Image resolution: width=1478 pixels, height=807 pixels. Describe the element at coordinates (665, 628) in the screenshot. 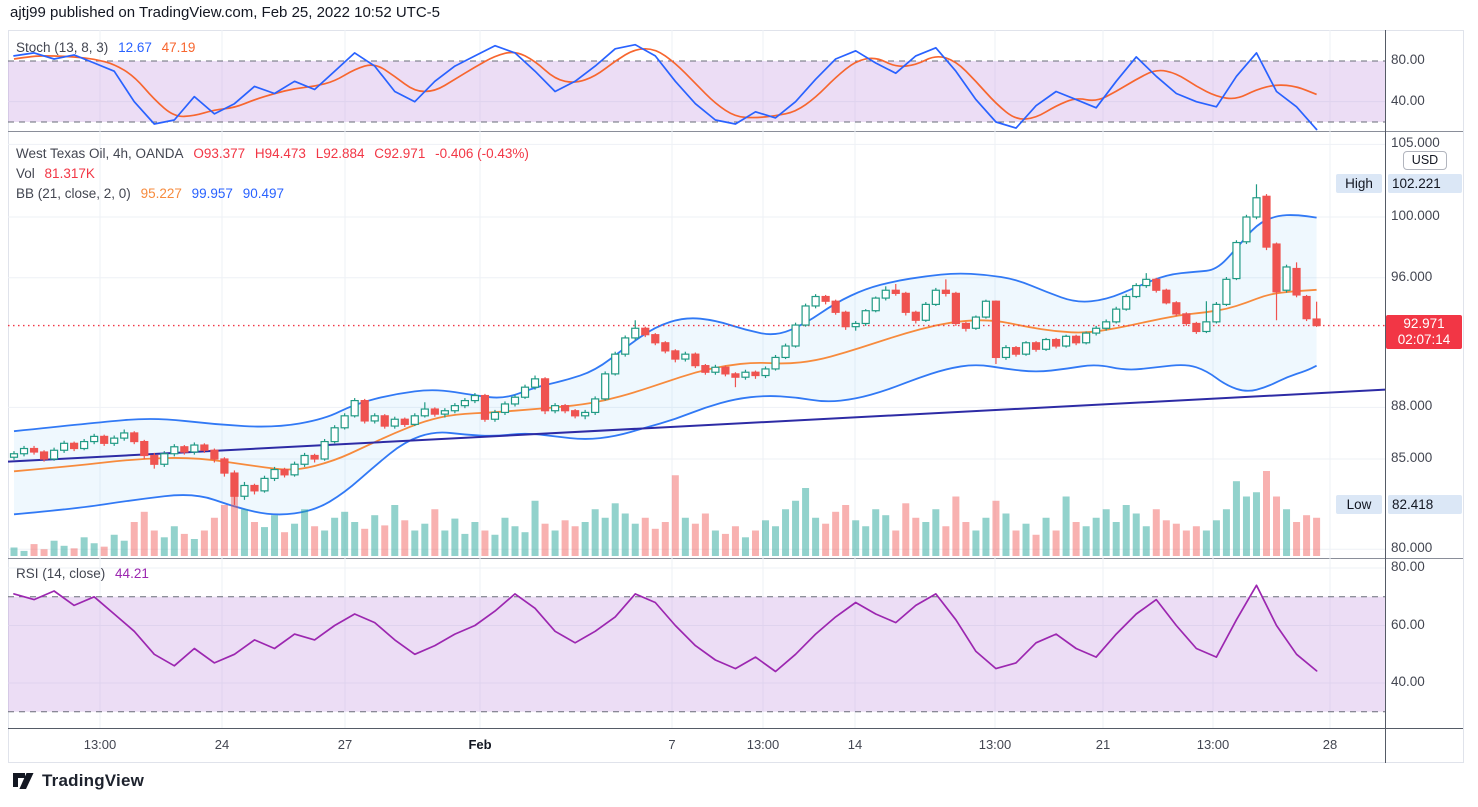

I see `rsi-line` at that location.